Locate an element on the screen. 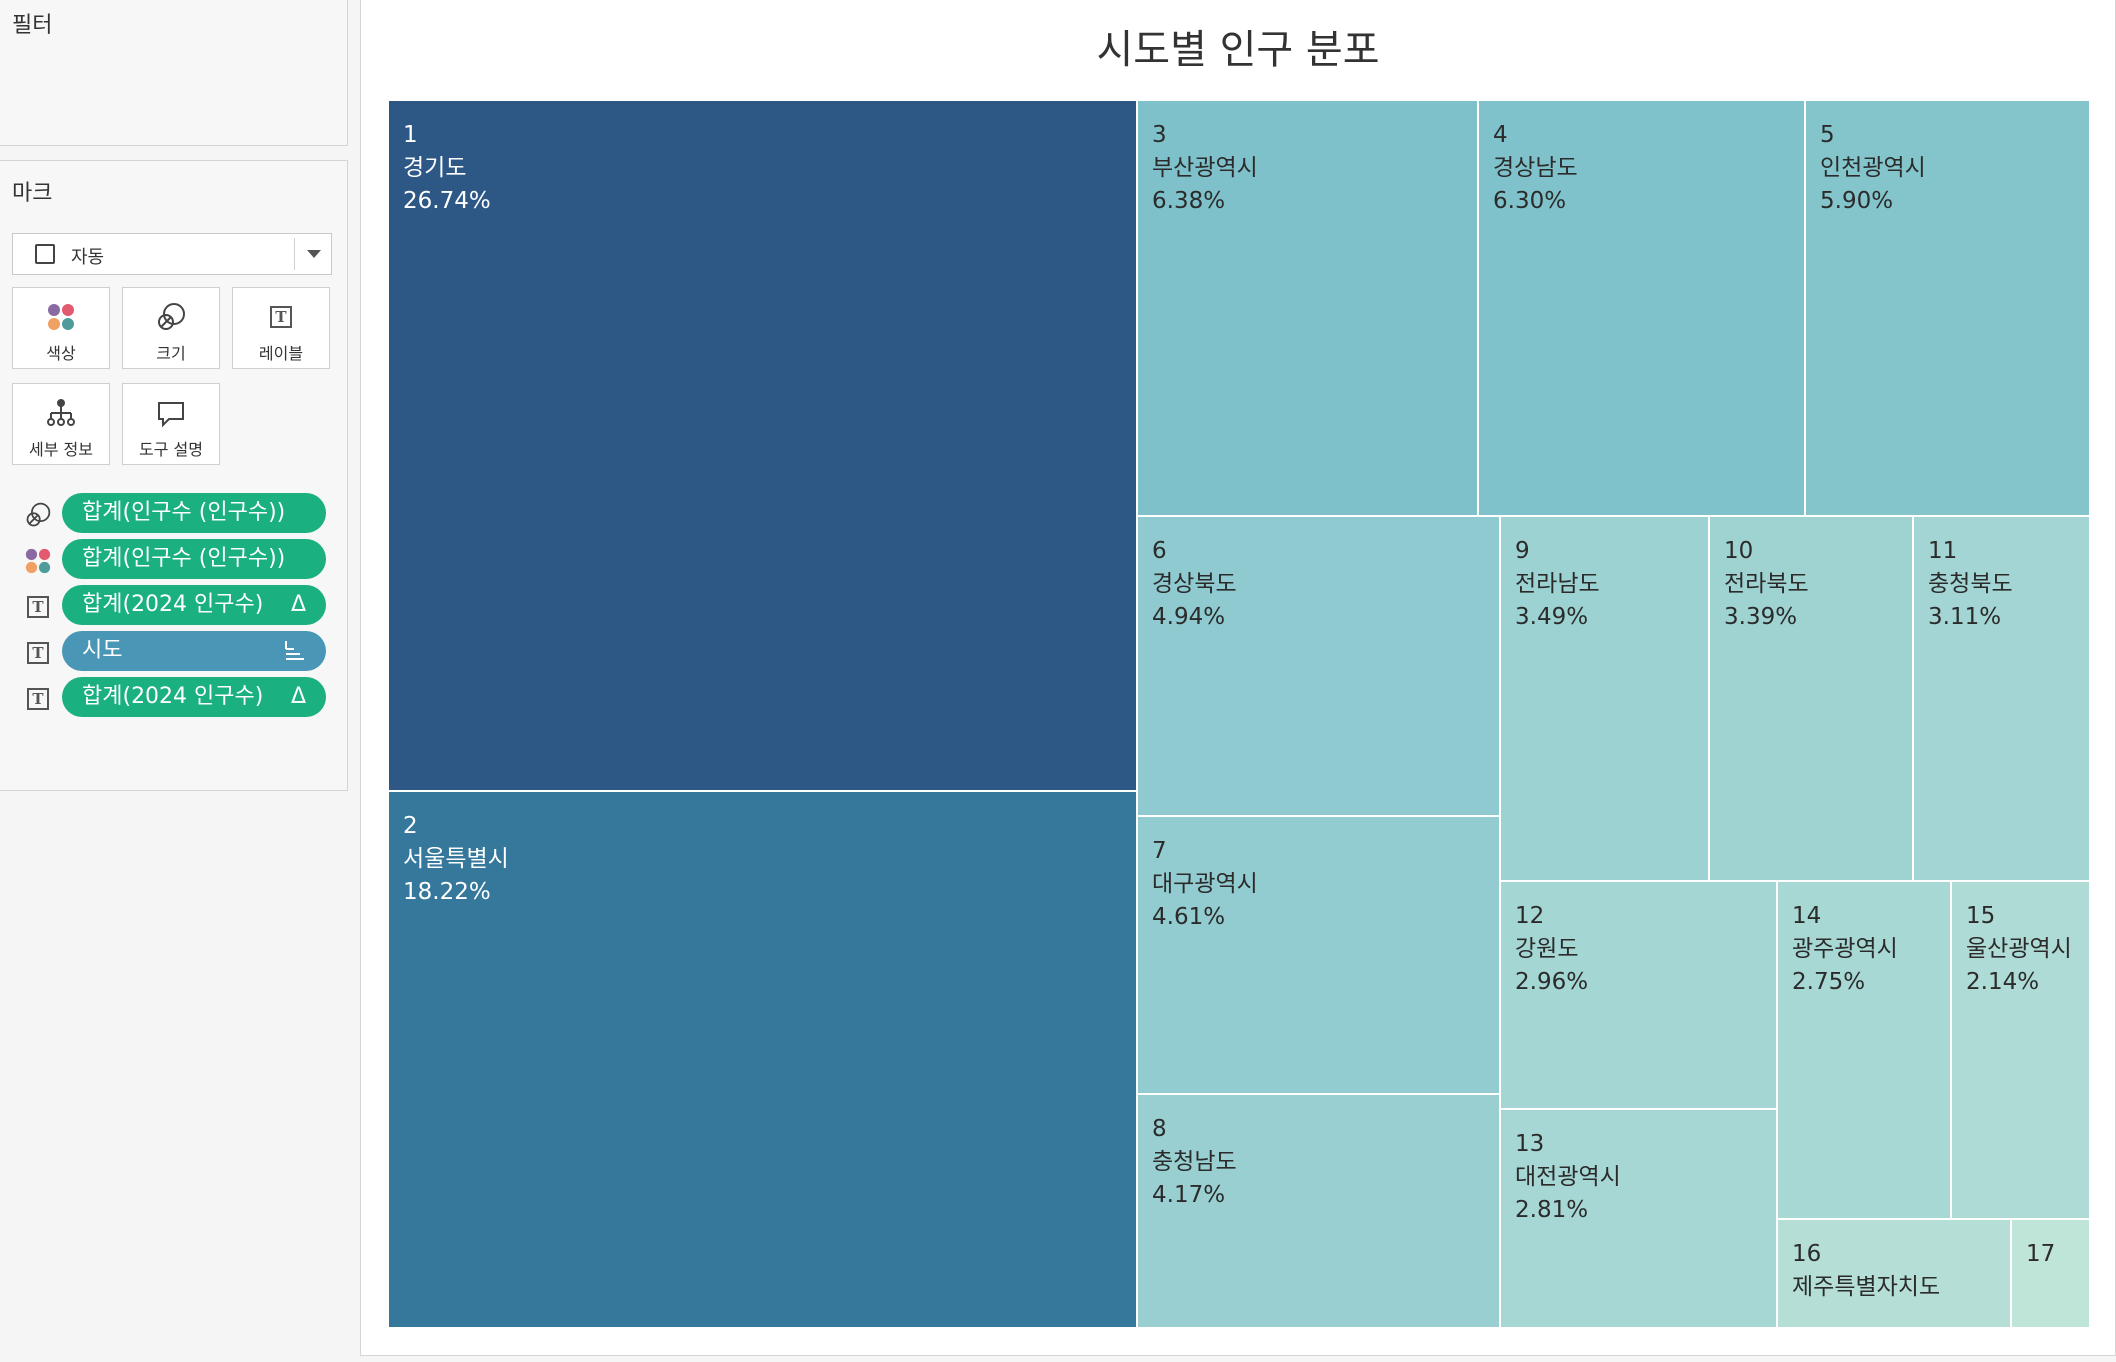  cell-rank: 2 is located at coordinates (410, 826).